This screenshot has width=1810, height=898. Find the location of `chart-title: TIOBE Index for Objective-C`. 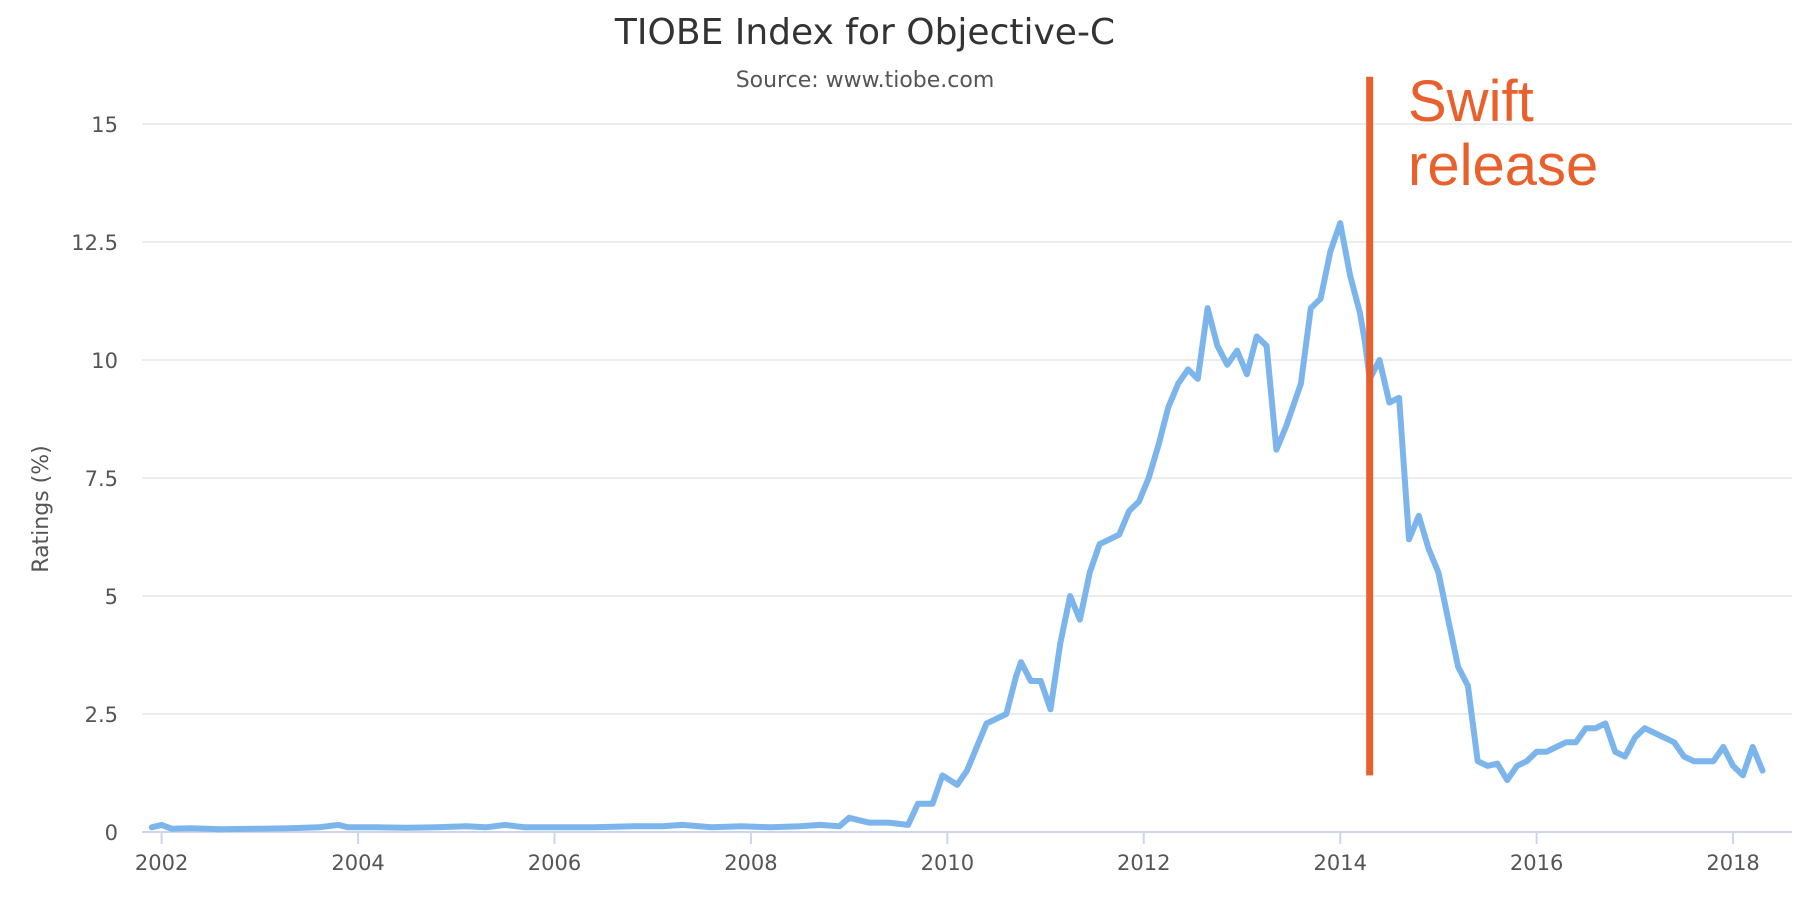

chart-title: TIOBE Index for Objective-C is located at coordinates (865, 32).